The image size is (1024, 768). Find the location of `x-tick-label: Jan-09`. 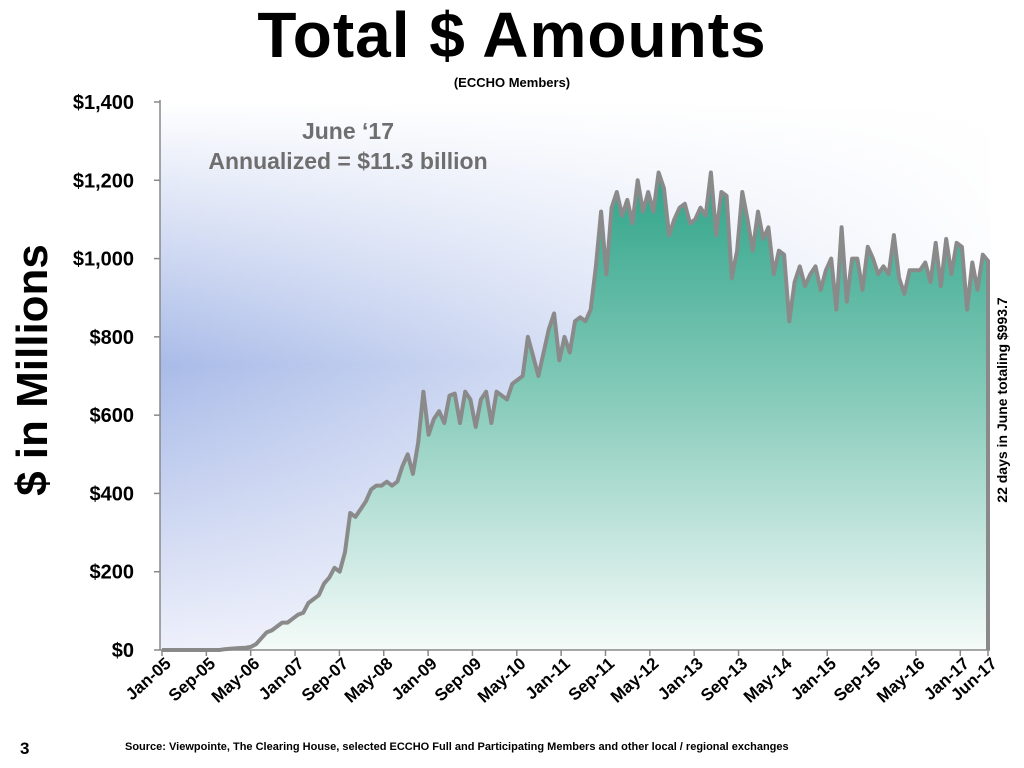

x-tick-label: Jan-09 is located at coordinates (414, 679).